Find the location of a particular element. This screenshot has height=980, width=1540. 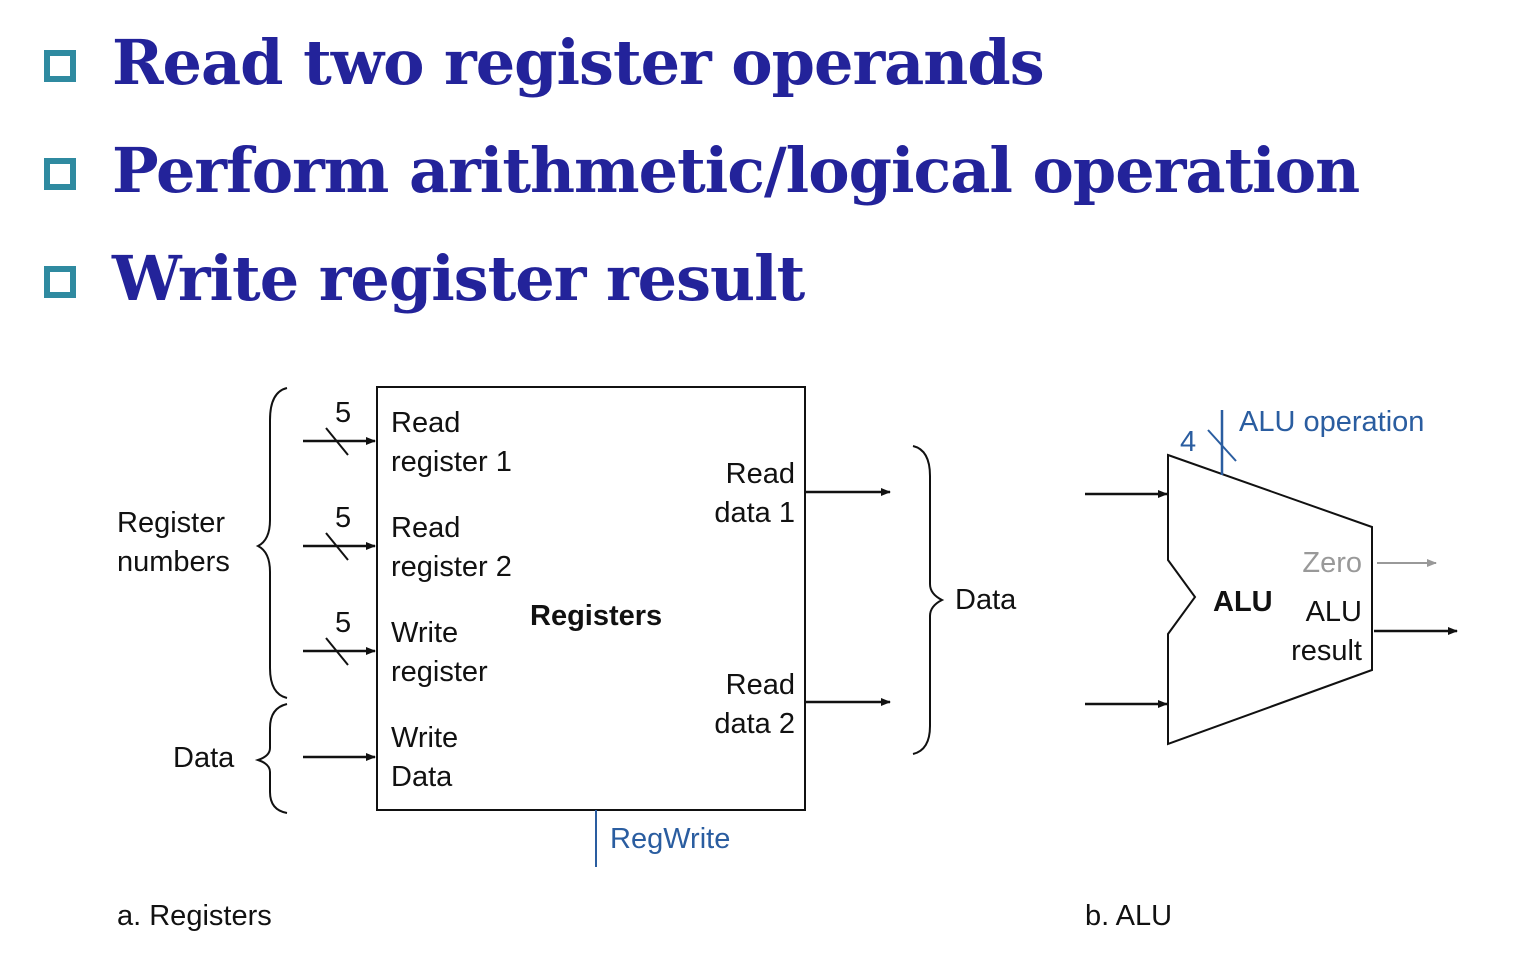

data-out-label: Data is located at coordinates (986, 600).